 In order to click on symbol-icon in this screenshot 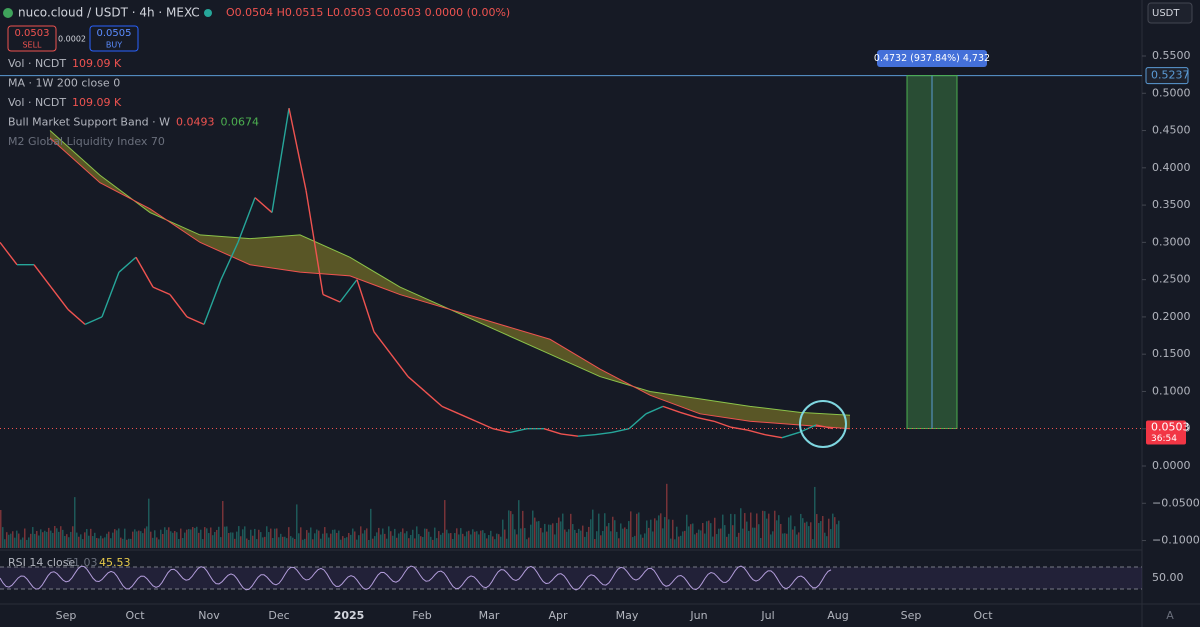, I will do `click(8, 13)`.